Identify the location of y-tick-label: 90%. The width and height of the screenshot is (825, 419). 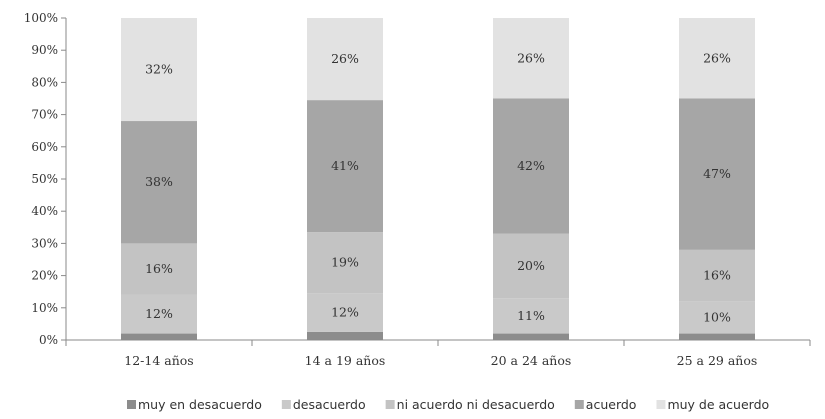
(44, 50).